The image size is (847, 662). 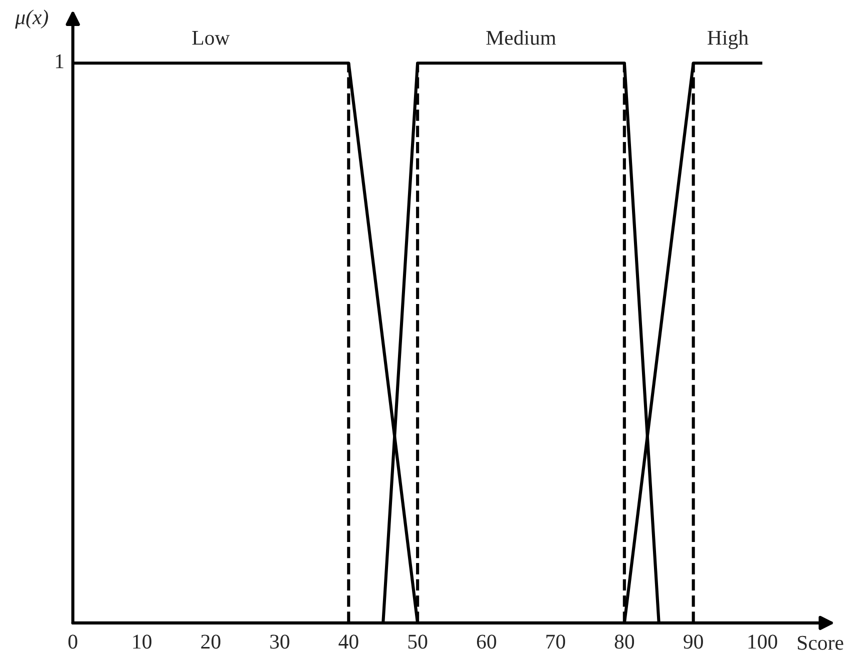 What do you see at coordinates (280, 641) in the screenshot?
I see `x-tick-label: 30` at bounding box center [280, 641].